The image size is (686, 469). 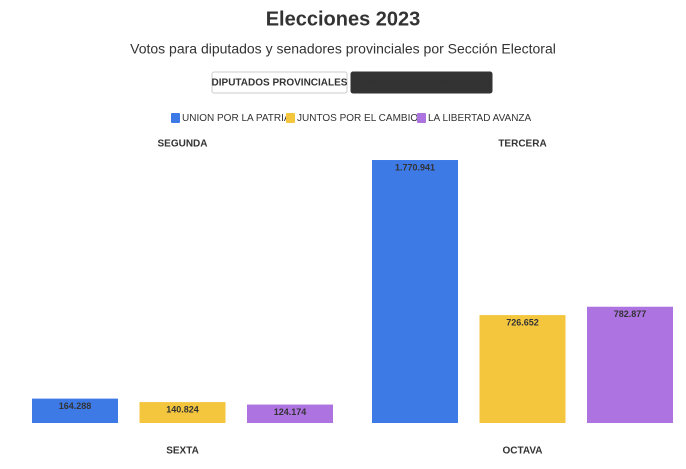 I want to click on panel-label: SEXTA, so click(x=182, y=451).